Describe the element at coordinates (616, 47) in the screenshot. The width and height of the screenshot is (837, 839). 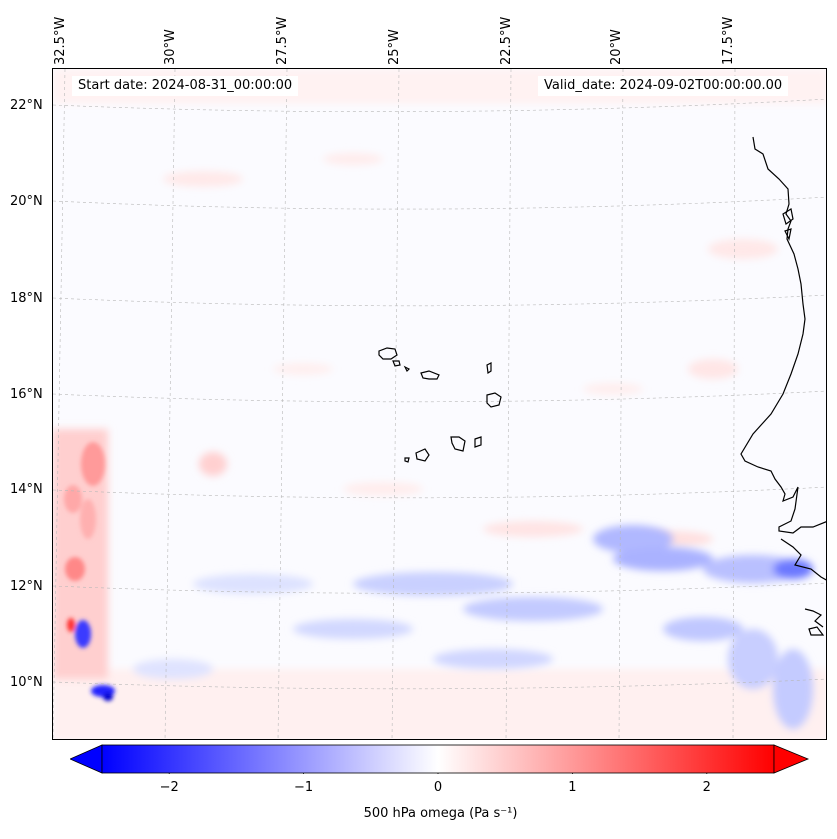
I see `lon-label-20w: 20°W` at that location.